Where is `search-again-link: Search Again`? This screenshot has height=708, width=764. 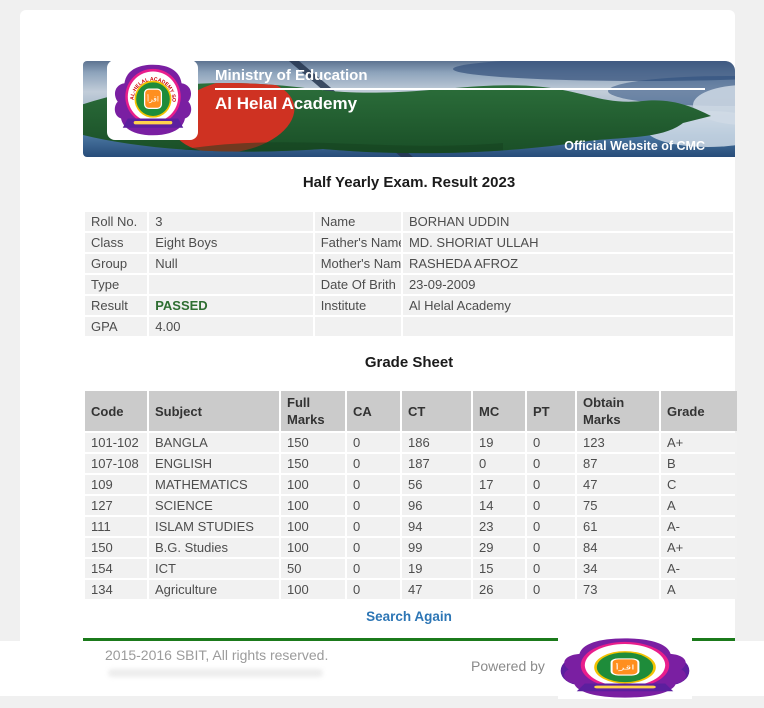
search-again-link: Search Again is located at coordinates (409, 616).